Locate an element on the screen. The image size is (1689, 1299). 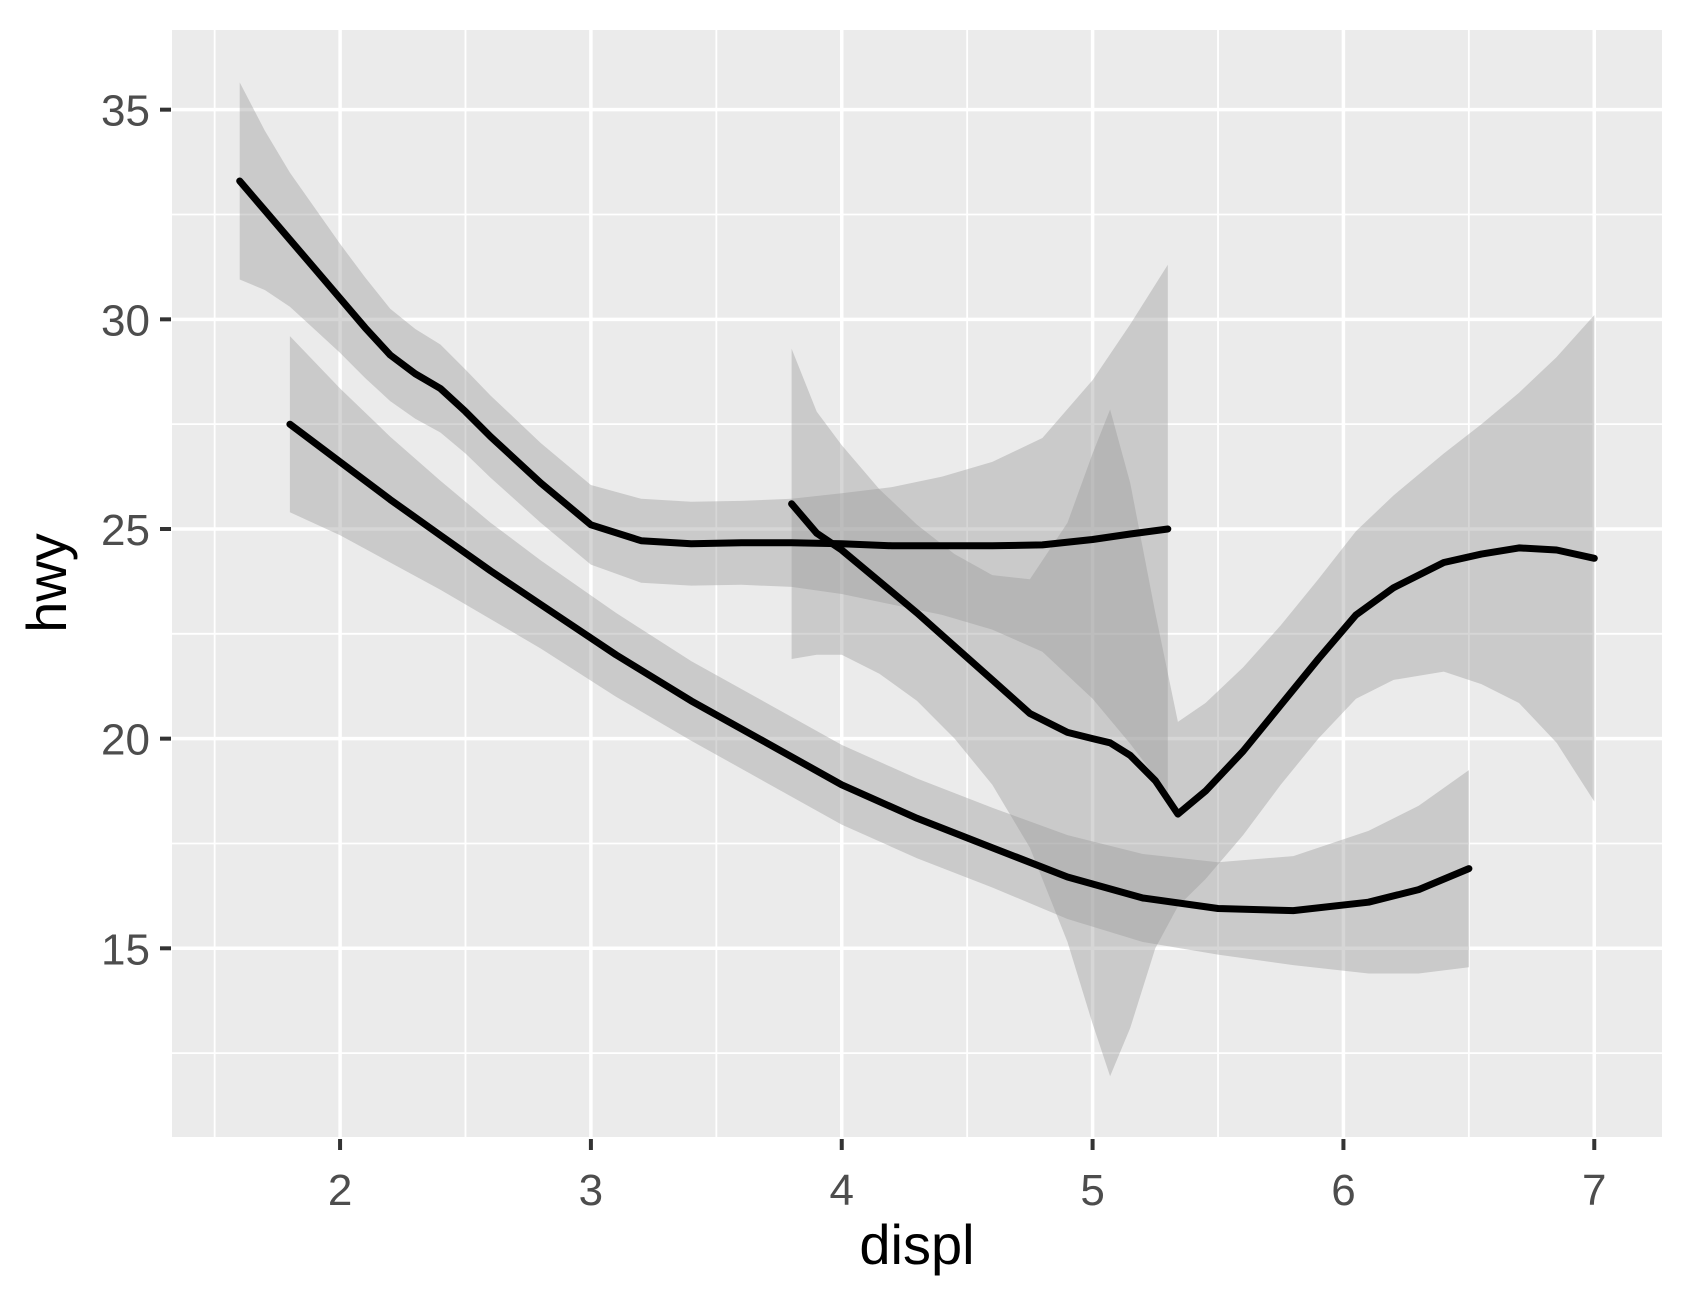
x-tick-label: 6 is located at coordinates (1343, 1190).